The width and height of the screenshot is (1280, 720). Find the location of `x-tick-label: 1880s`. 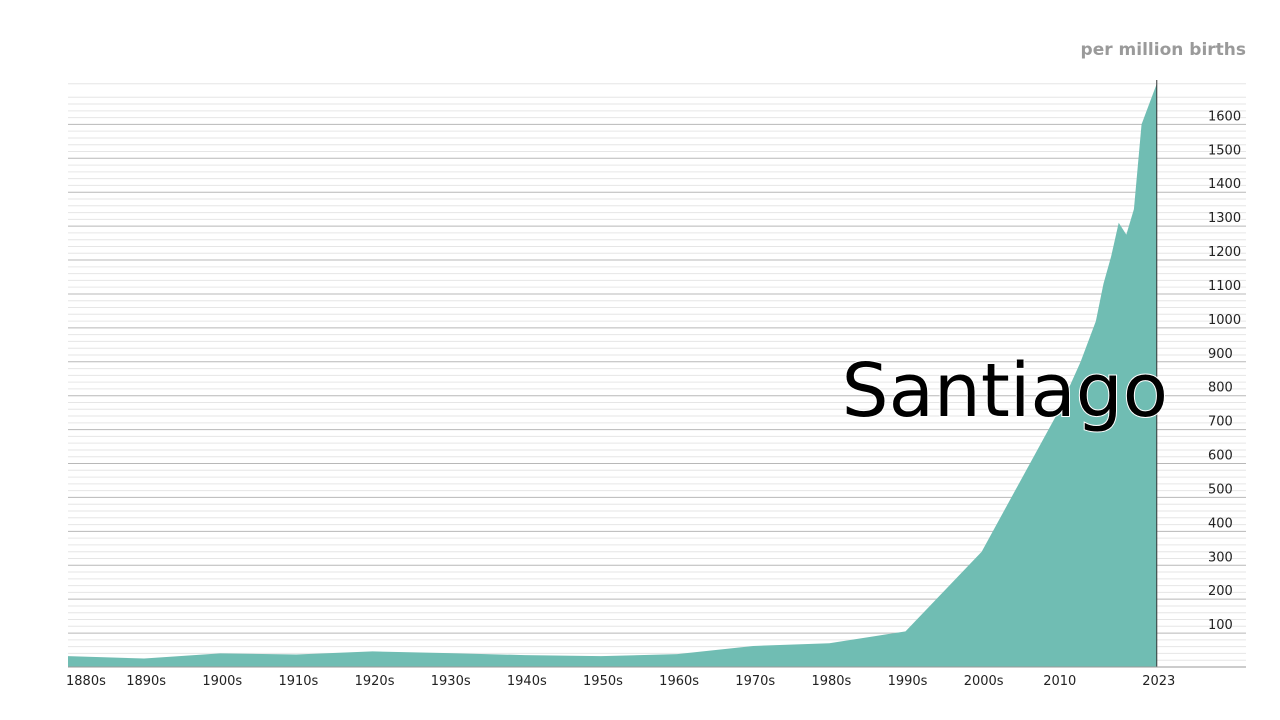

x-tick-label: 1880s is located at coordinates (86, 681).